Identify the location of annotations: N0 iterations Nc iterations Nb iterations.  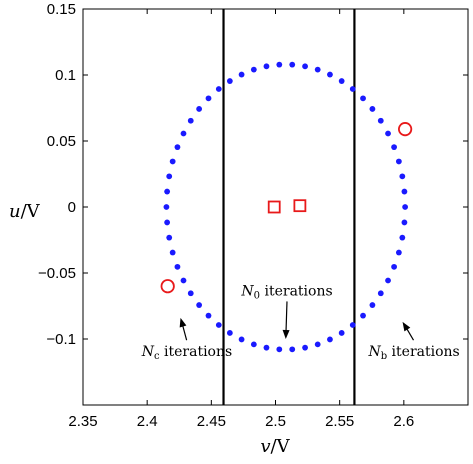
(300, 322).